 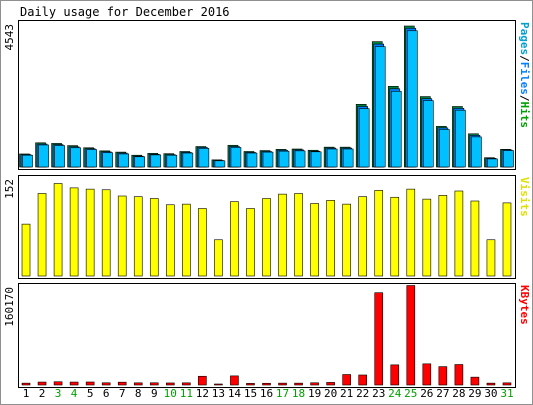 I want to click on x-tick-label-day-9: 9, so click(x=154, y=393).